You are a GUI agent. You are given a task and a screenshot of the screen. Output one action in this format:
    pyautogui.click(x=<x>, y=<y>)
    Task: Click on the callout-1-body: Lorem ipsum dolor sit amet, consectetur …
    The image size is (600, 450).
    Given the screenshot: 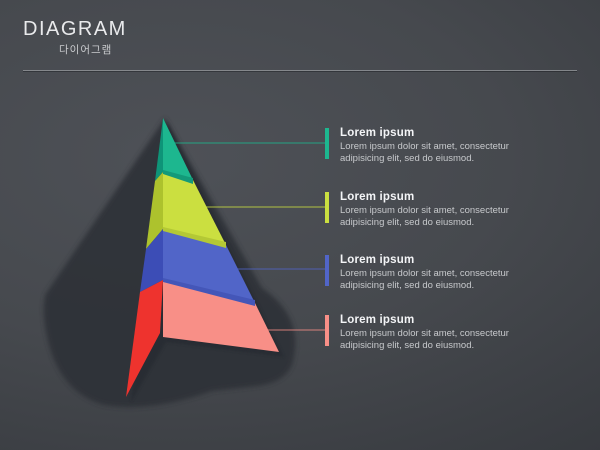 What is the action you would take?
    pyautogui.click(x=424, y=152)
    